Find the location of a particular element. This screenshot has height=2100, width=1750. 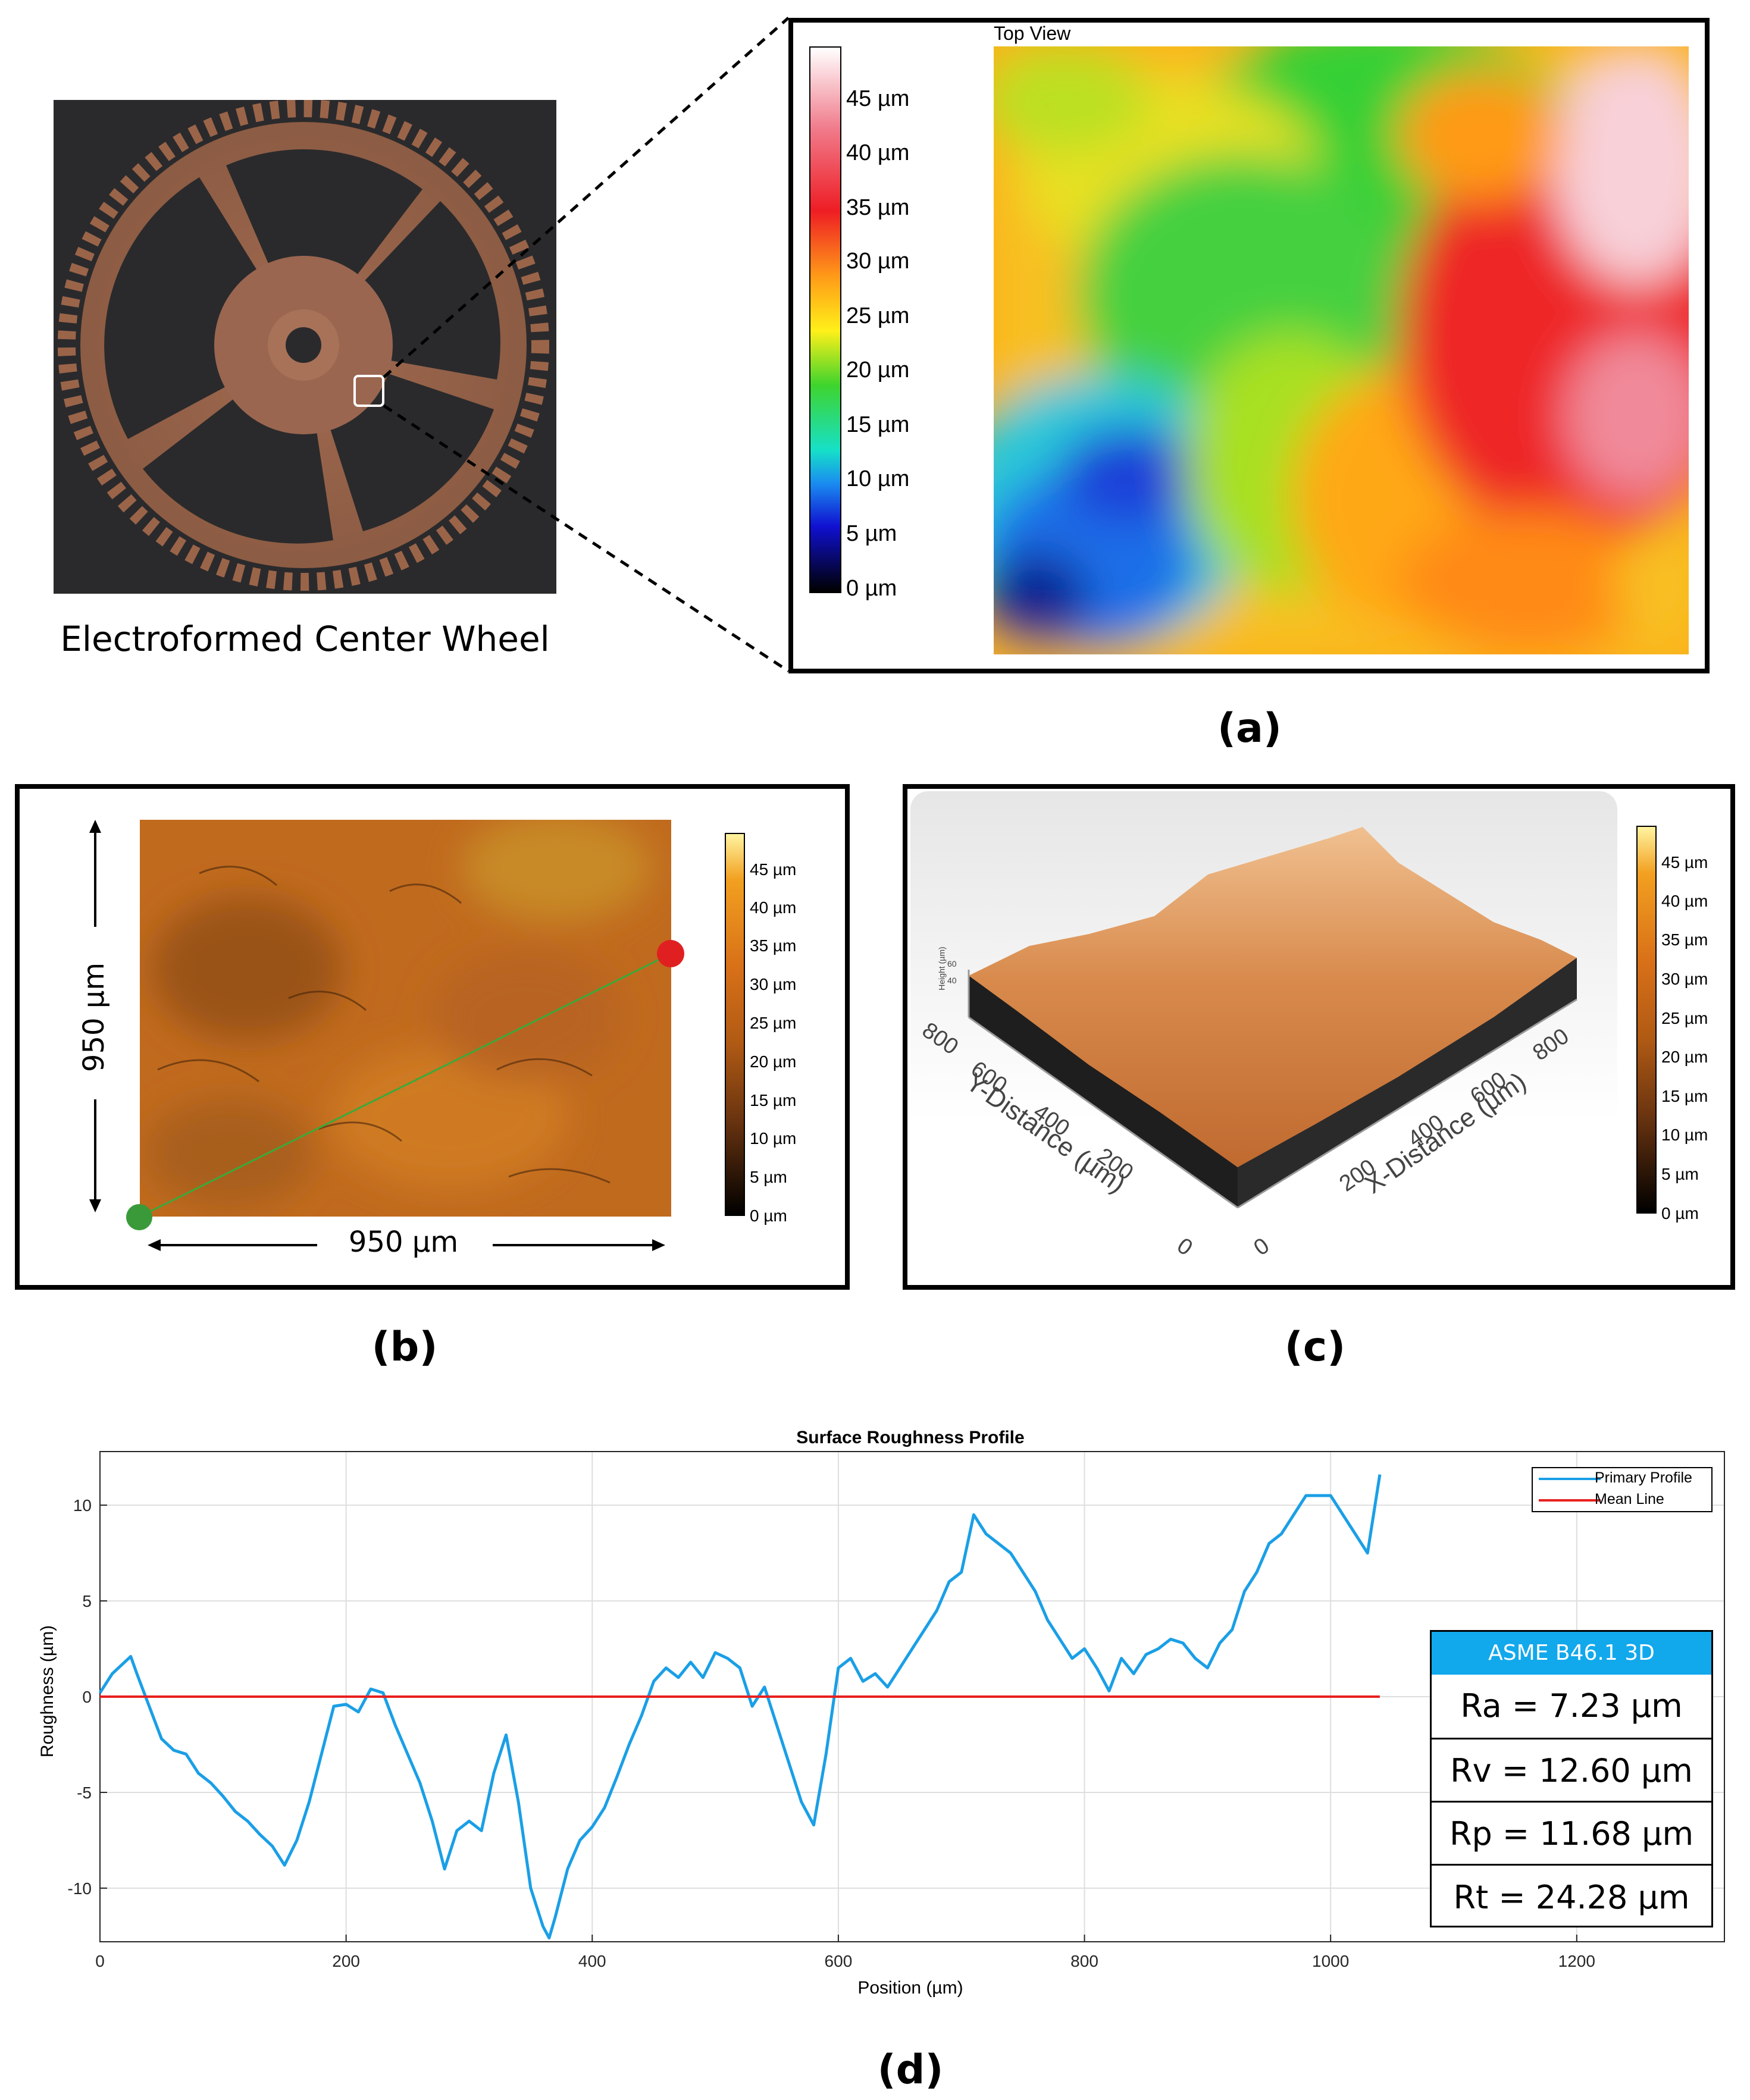

metric-ra: Ra = 7.23 µm is located at coordinates (1571, 1706).